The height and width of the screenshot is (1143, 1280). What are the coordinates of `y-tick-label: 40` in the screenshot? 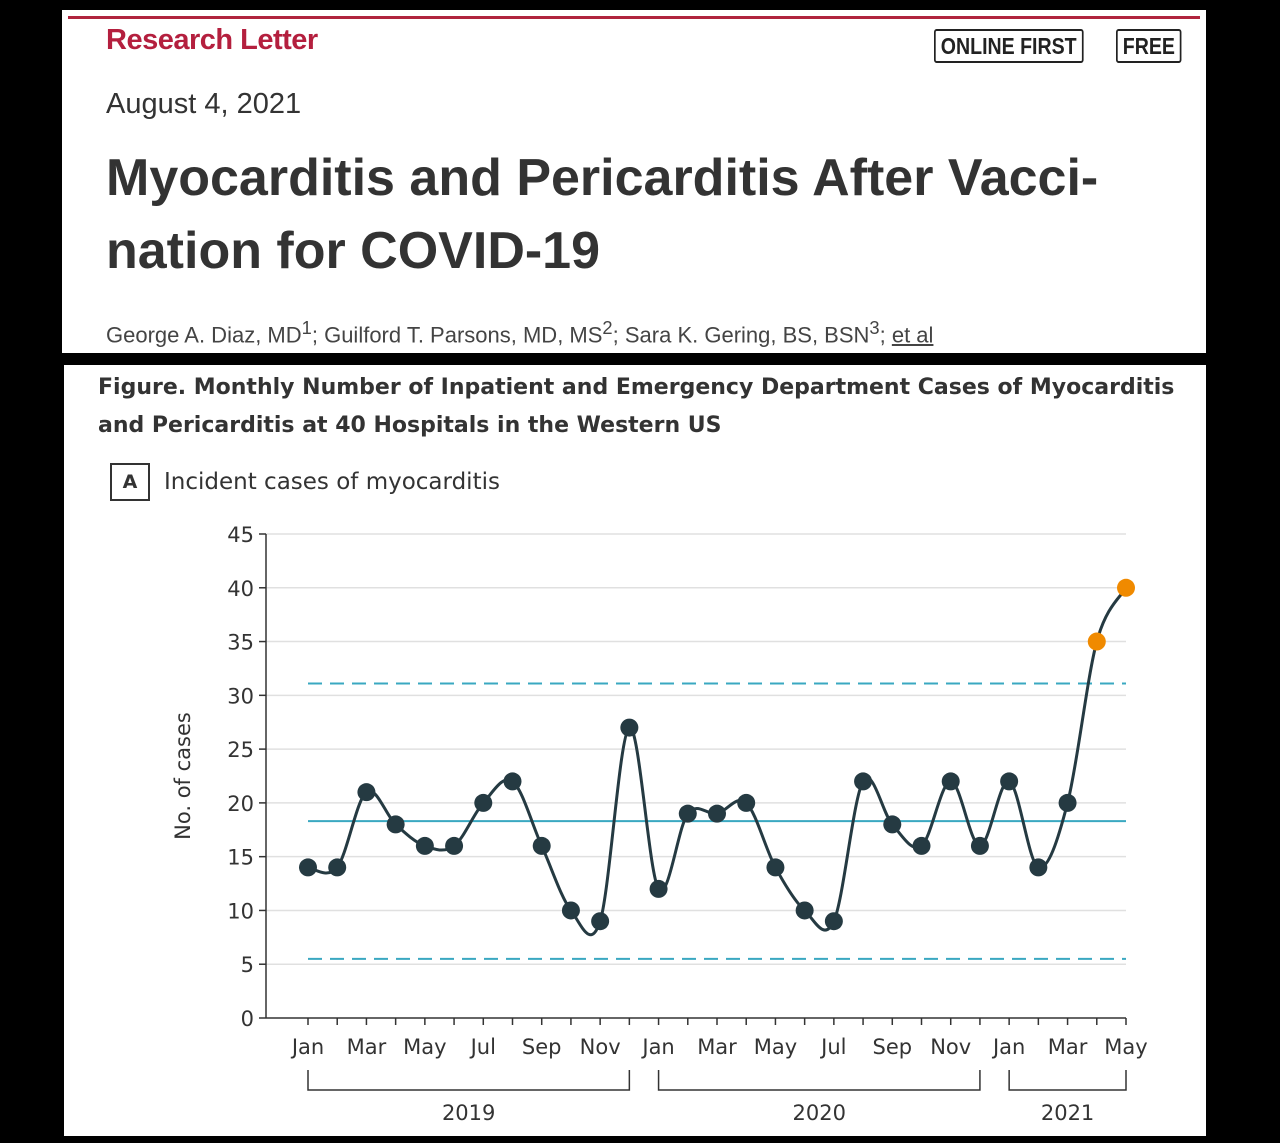 It's located at (240, 589).